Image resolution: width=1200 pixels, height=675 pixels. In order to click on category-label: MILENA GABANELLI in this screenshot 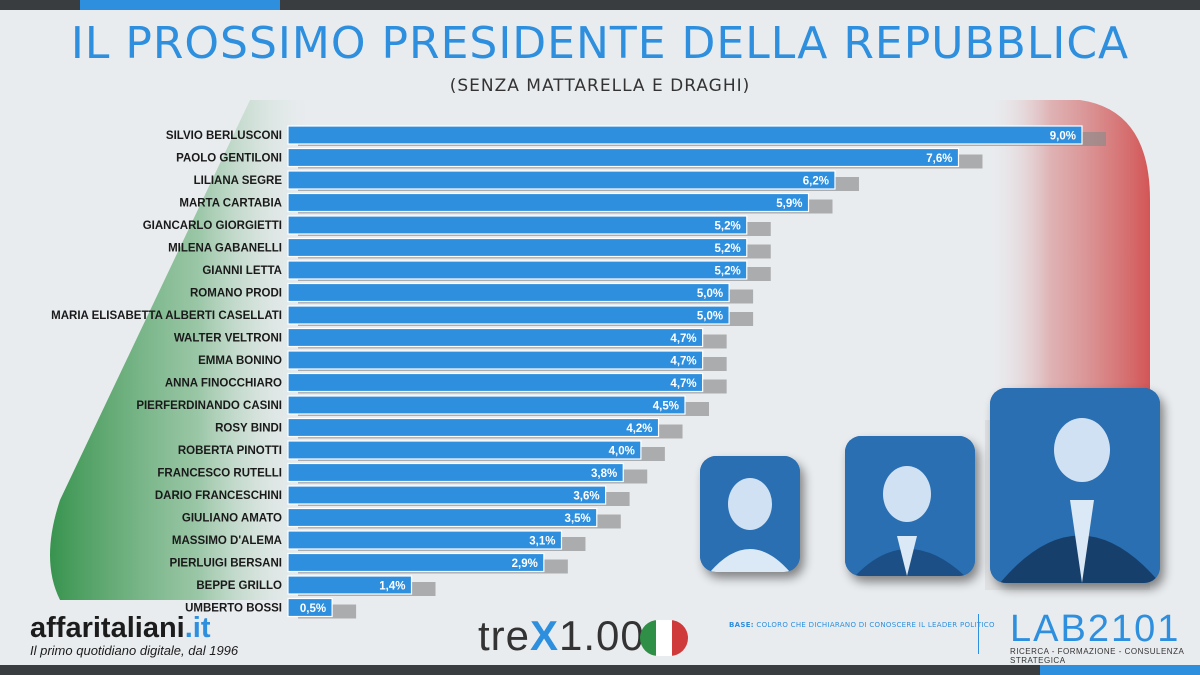, I will do `click(225, 249)`.